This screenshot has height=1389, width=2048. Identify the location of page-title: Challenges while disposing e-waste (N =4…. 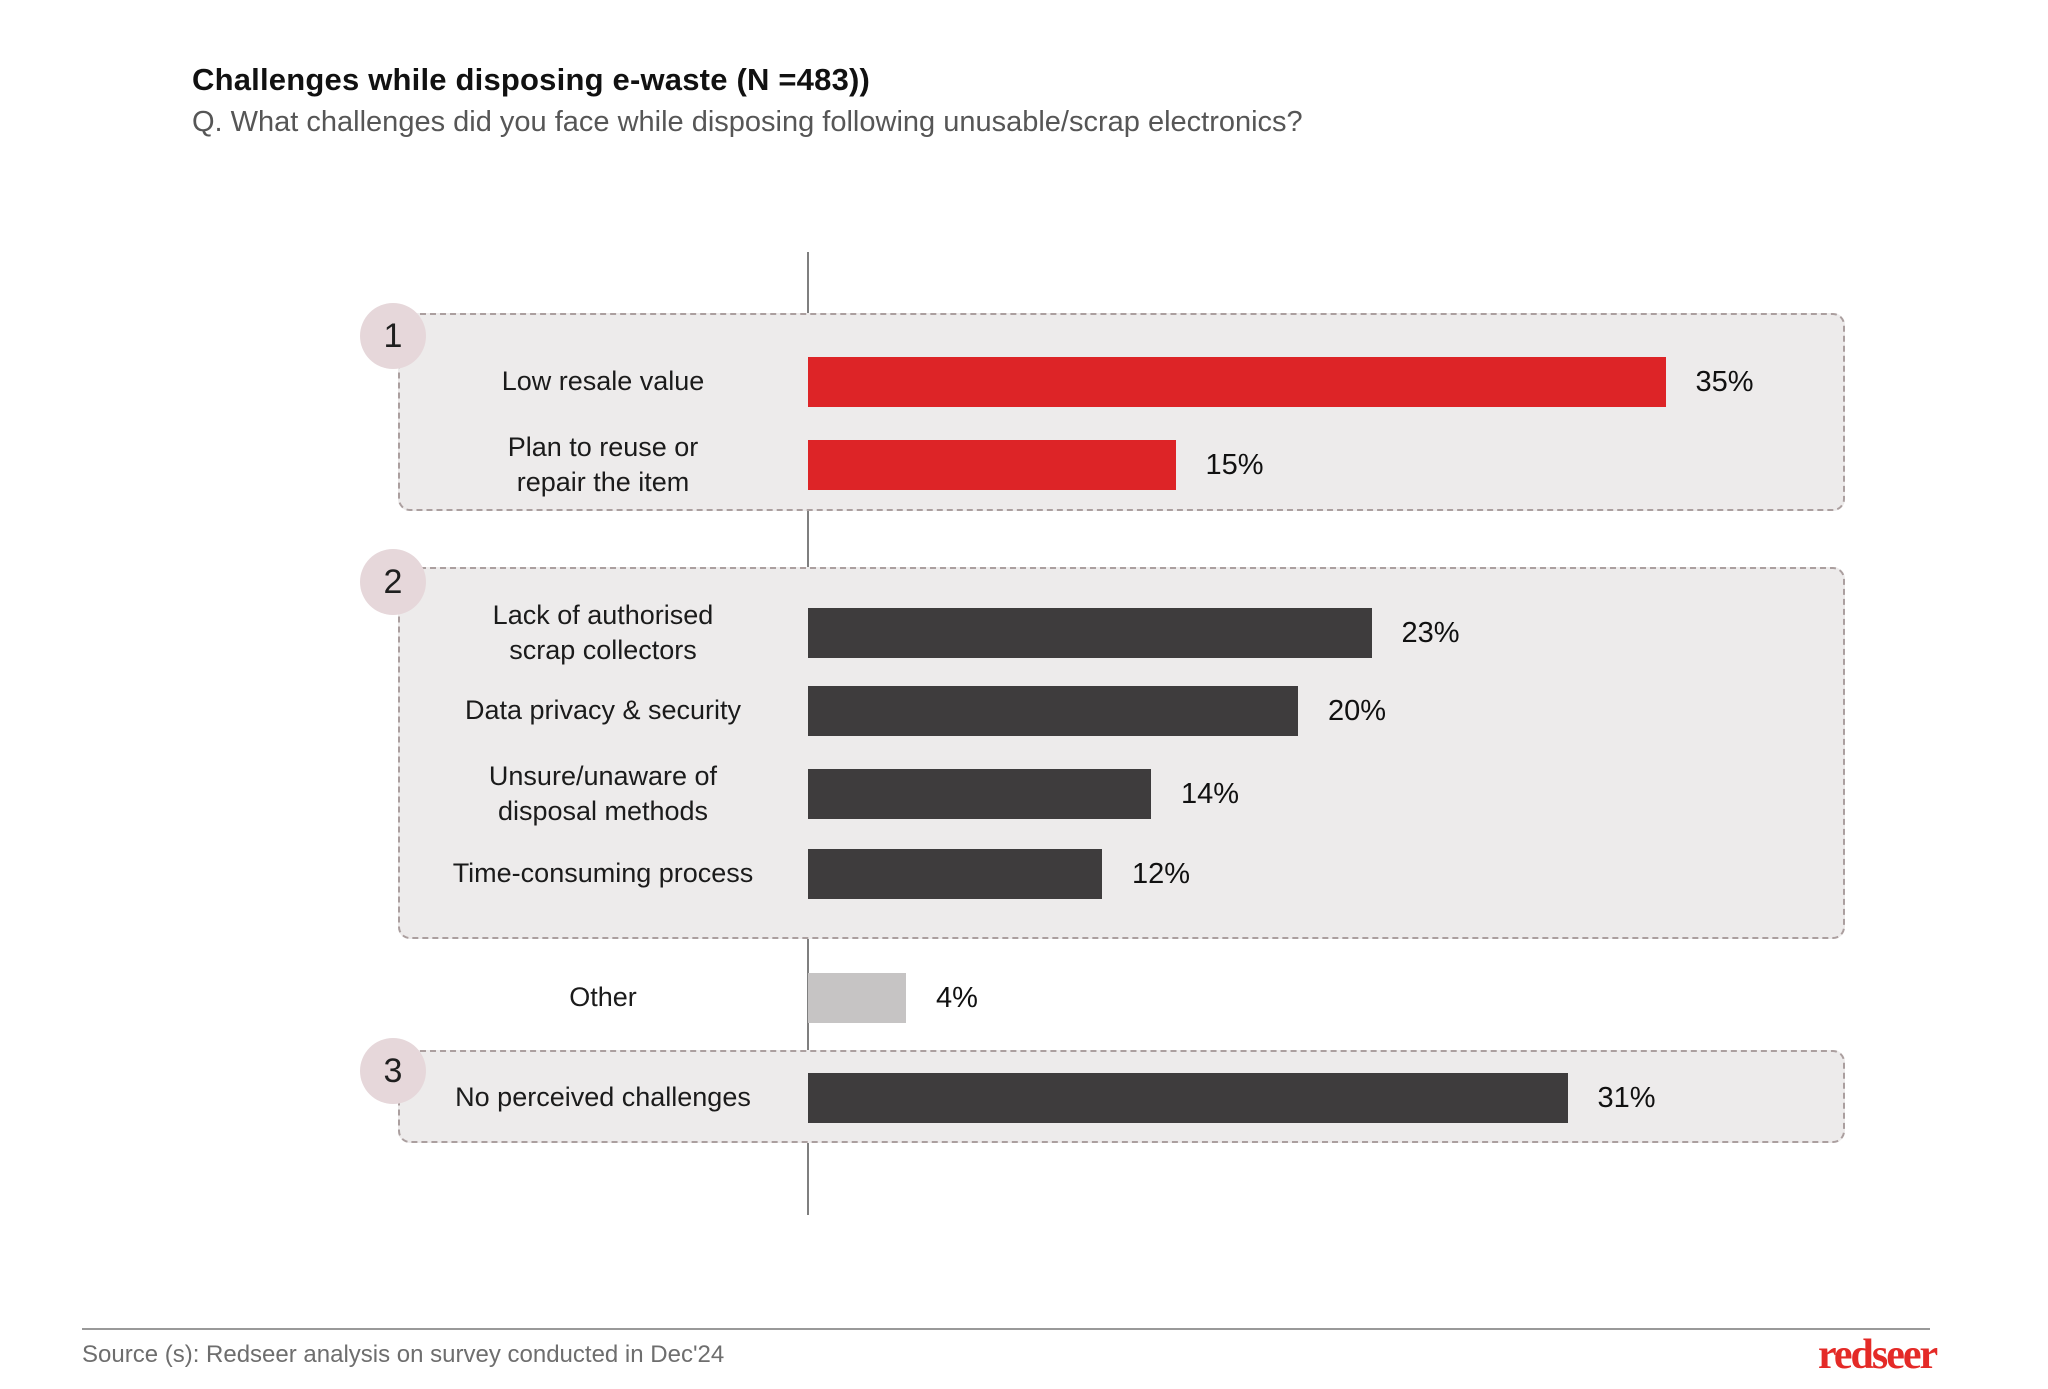
(531, 79).